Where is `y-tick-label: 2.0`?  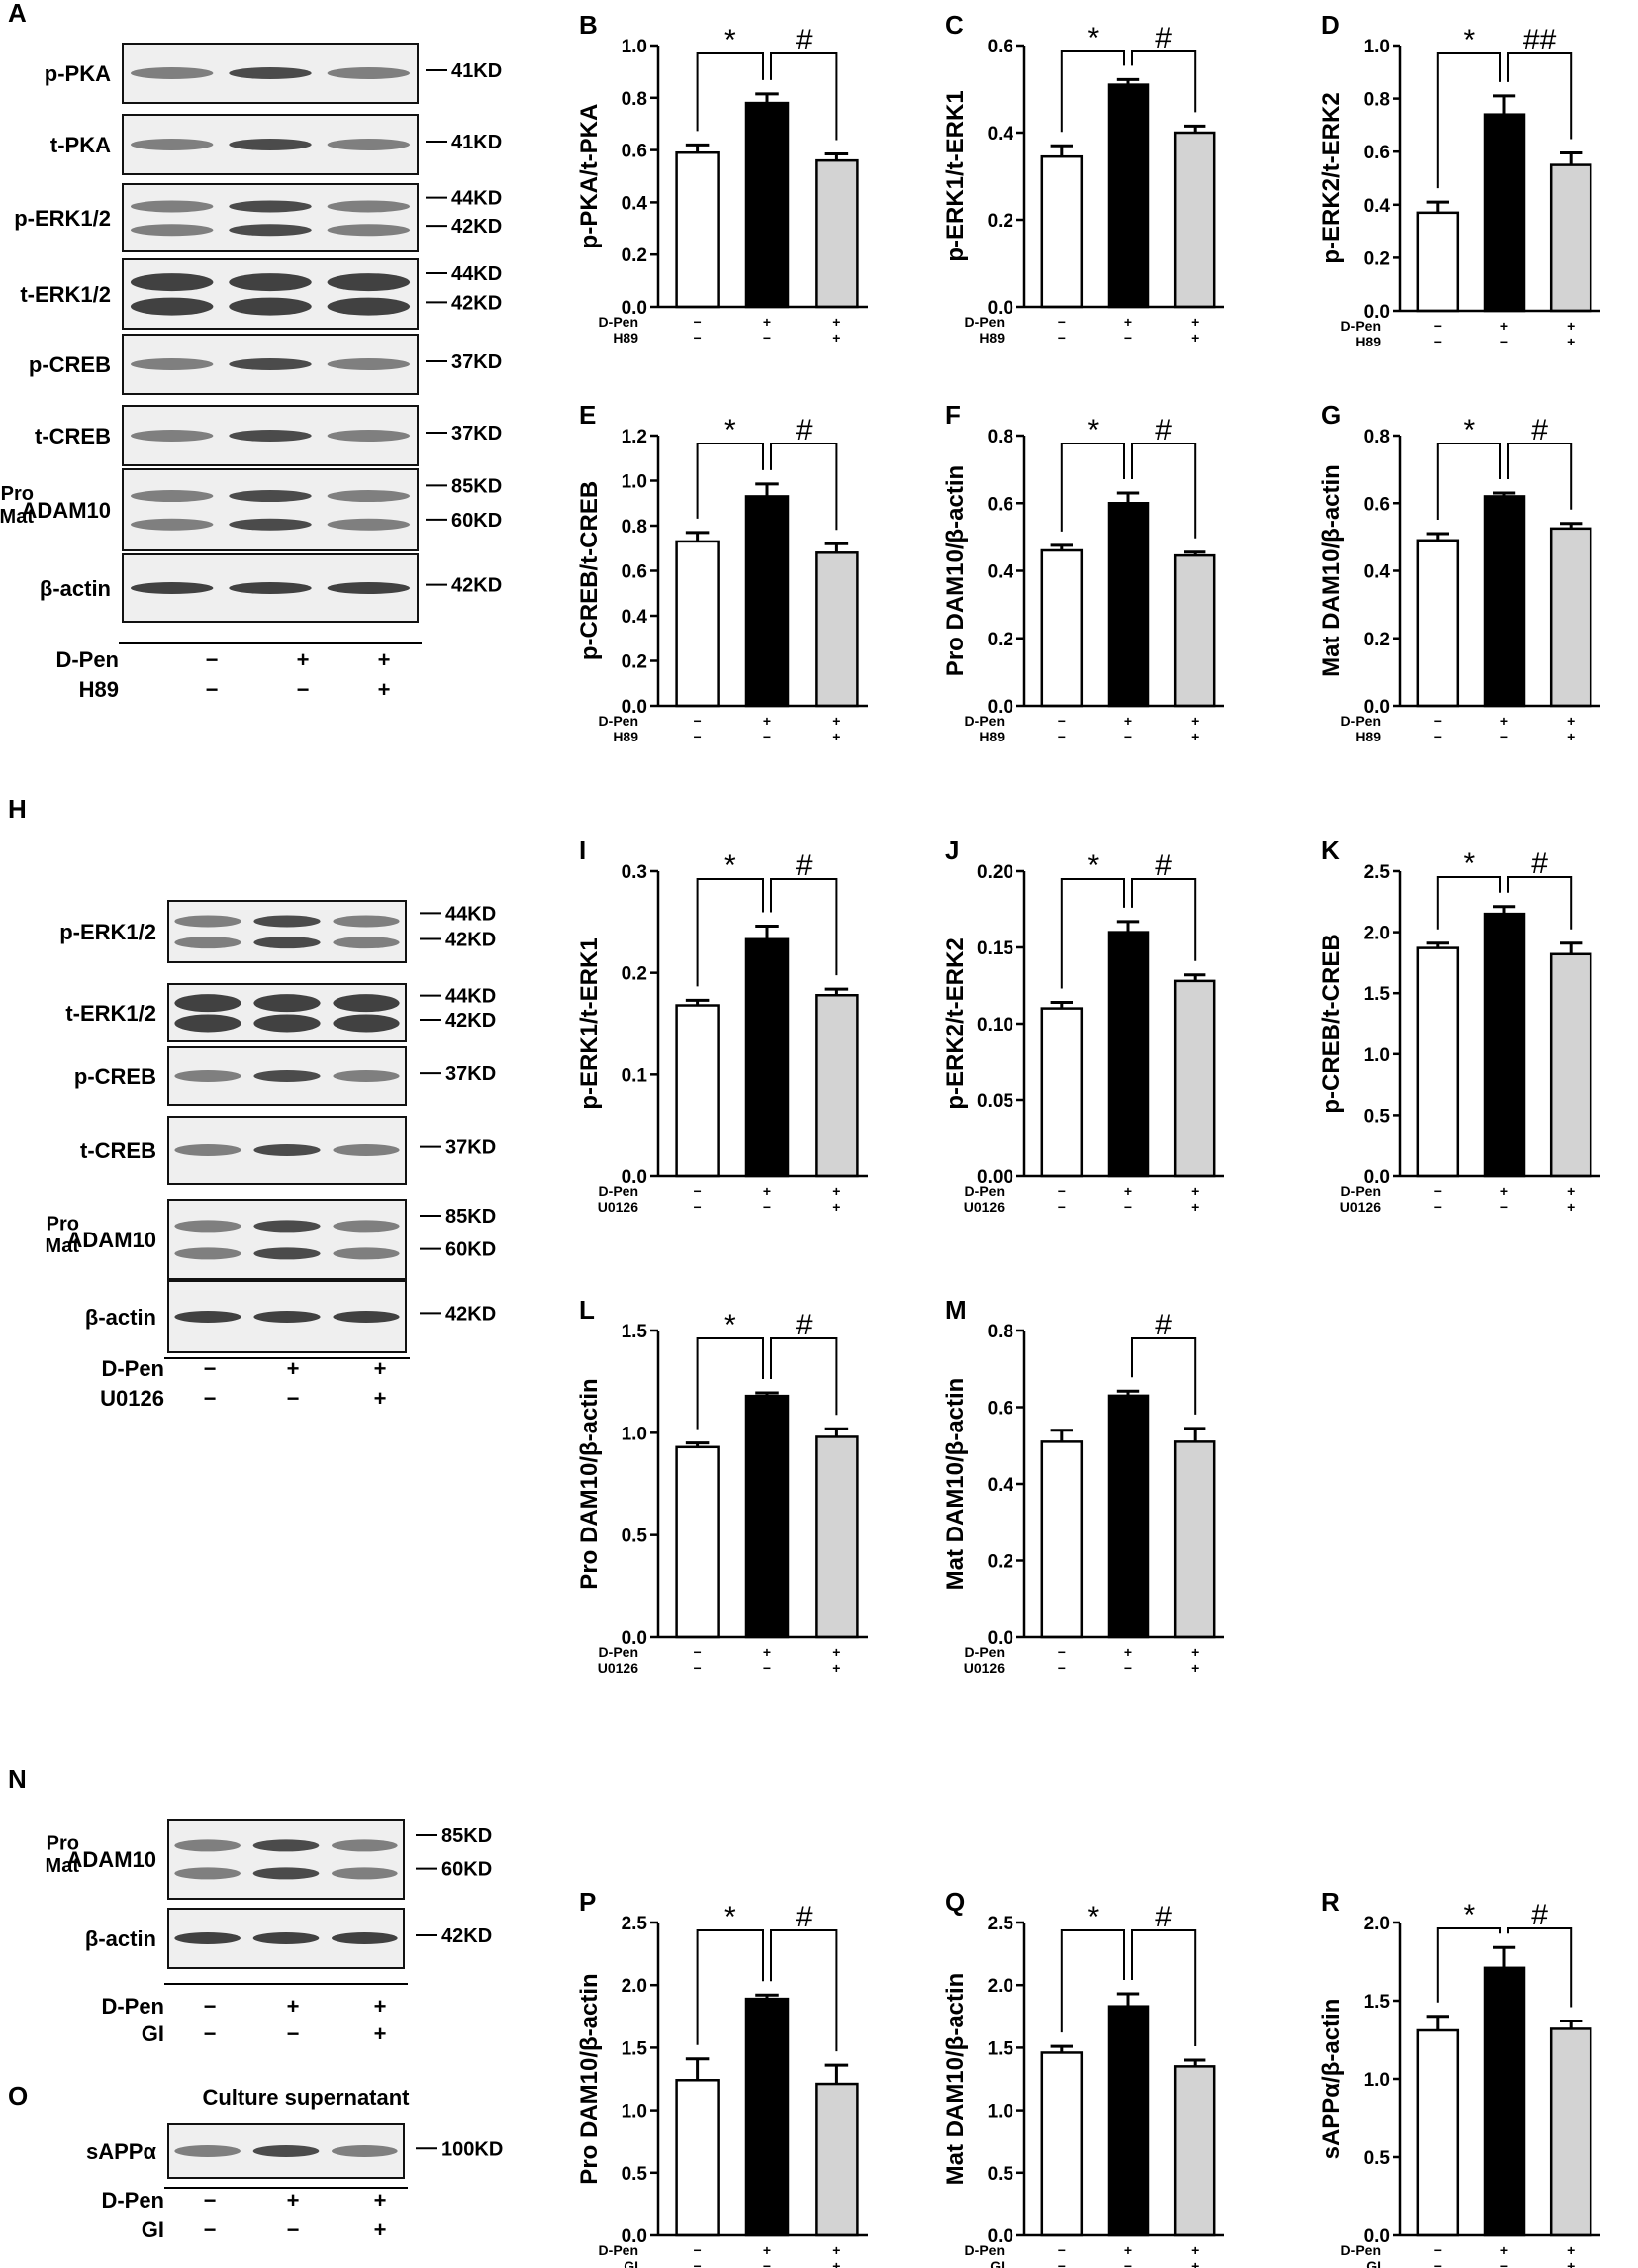
y-tick-label: 2.0 is located at coordinates (1377, 1924).